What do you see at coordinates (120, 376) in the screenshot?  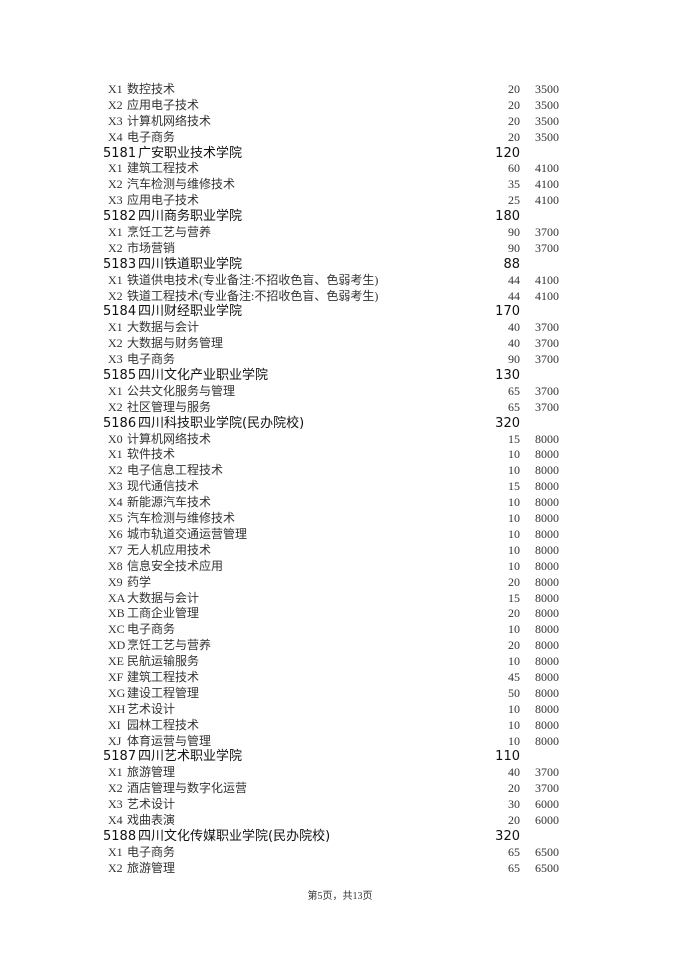 I see `school-code: 5185` at bounding box center [120, 376].